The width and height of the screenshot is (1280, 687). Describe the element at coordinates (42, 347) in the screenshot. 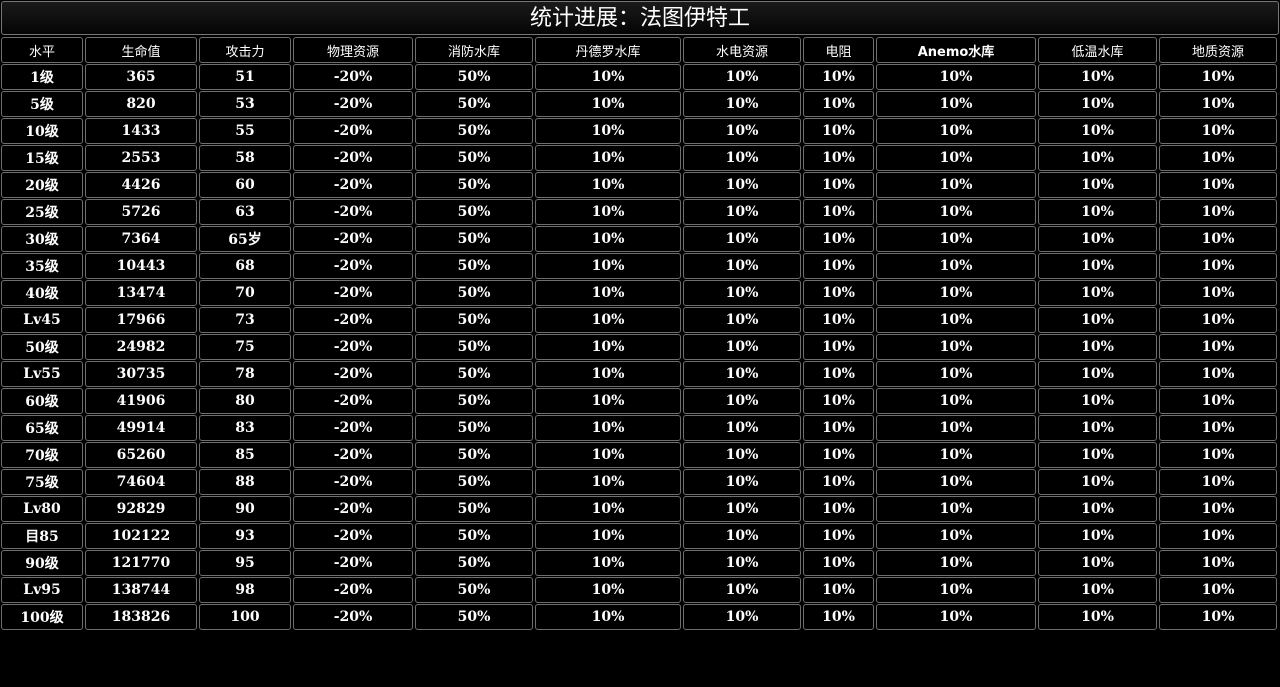

I see `cell-level: 50级` at that location.